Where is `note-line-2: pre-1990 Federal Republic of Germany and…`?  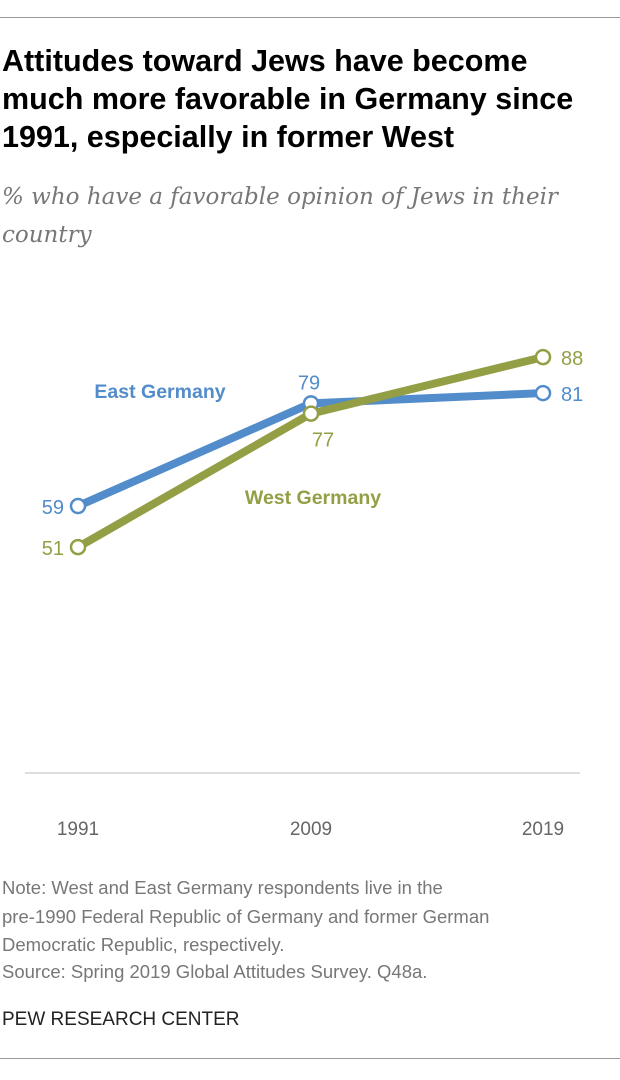
note-line-2: pre-1990 Federal Republic of Germany and… is located at coordinates (246, 916).